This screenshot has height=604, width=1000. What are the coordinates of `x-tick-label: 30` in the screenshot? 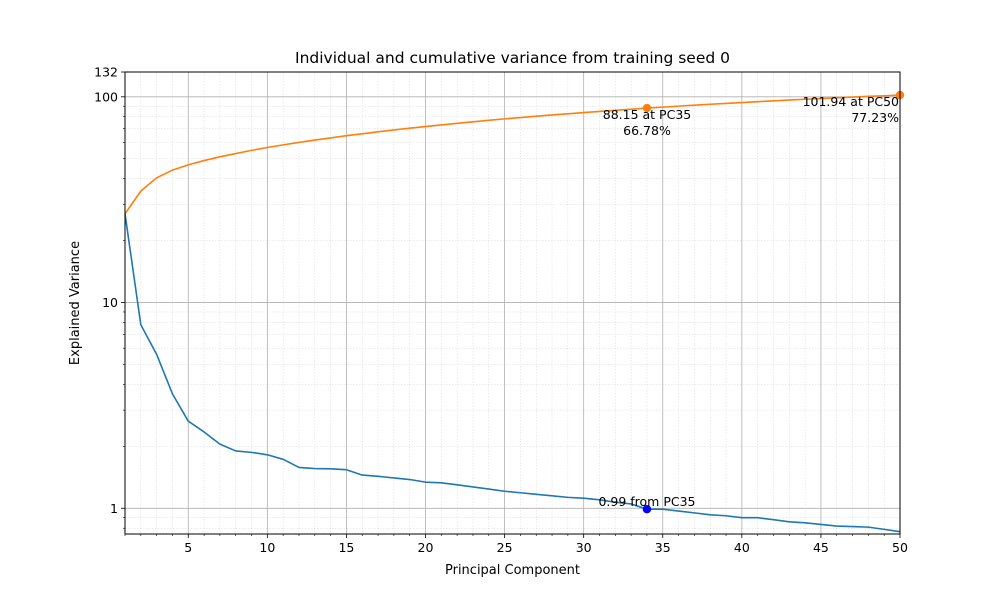 It's located at (584, 547).